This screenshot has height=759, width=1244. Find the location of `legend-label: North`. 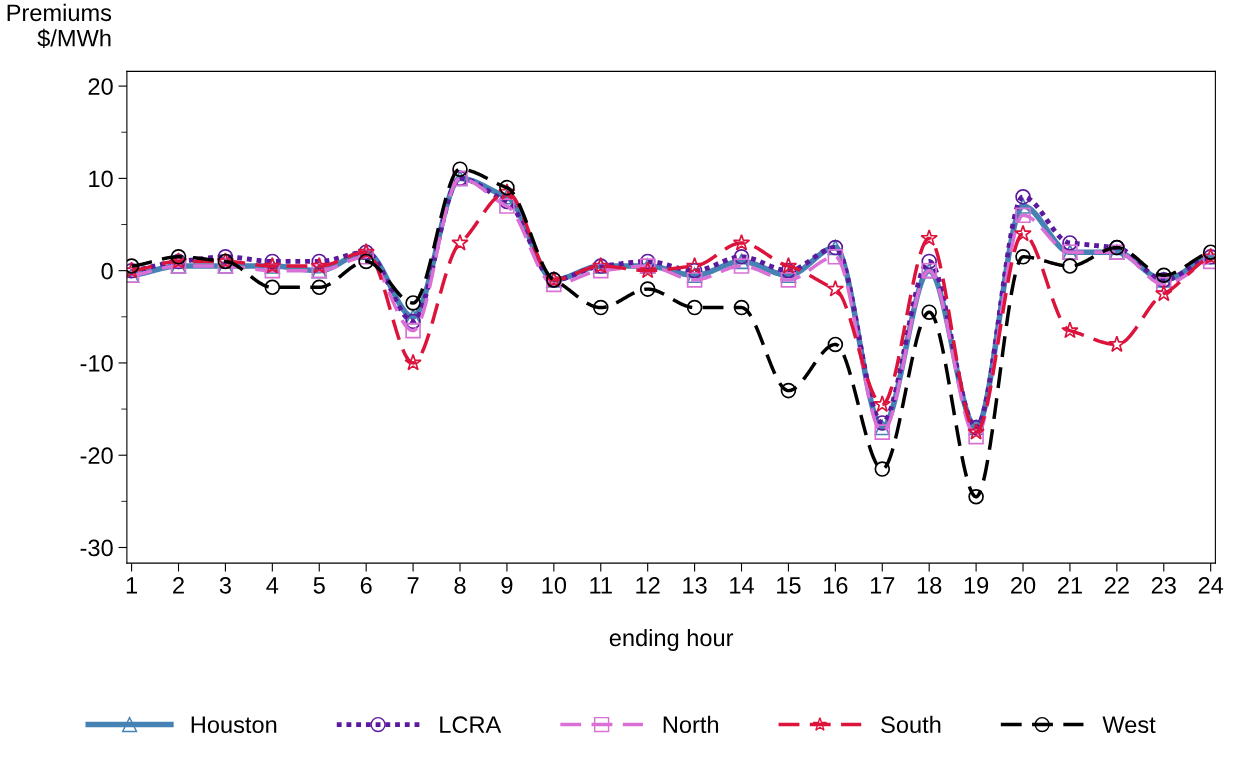

legend-label: North is located at coordinates (691, 724).